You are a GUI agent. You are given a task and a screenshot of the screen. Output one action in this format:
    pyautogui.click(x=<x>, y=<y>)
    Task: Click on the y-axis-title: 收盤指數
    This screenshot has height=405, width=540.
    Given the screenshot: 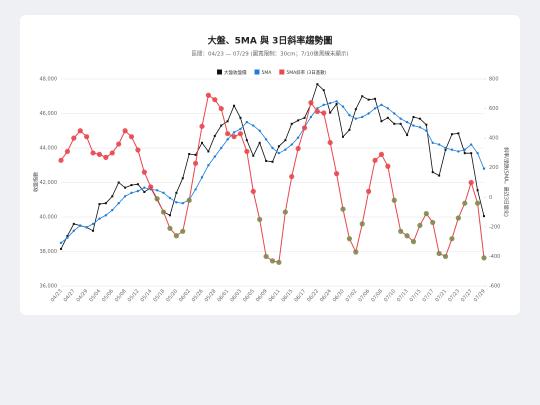 What is the action you would take?
    pyautogui.click(x=36, y=182)
    